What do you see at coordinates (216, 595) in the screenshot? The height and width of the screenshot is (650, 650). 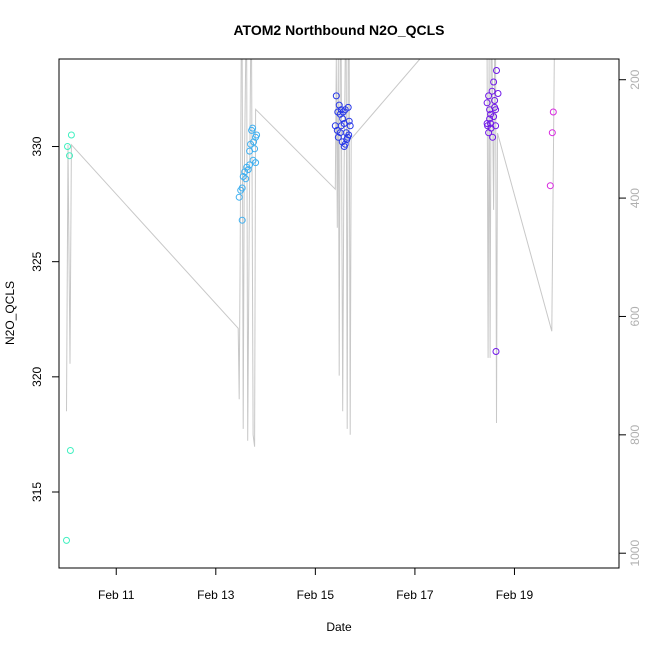 I see `x-tick-label: Feb 13` at bounding box center [216, 595].